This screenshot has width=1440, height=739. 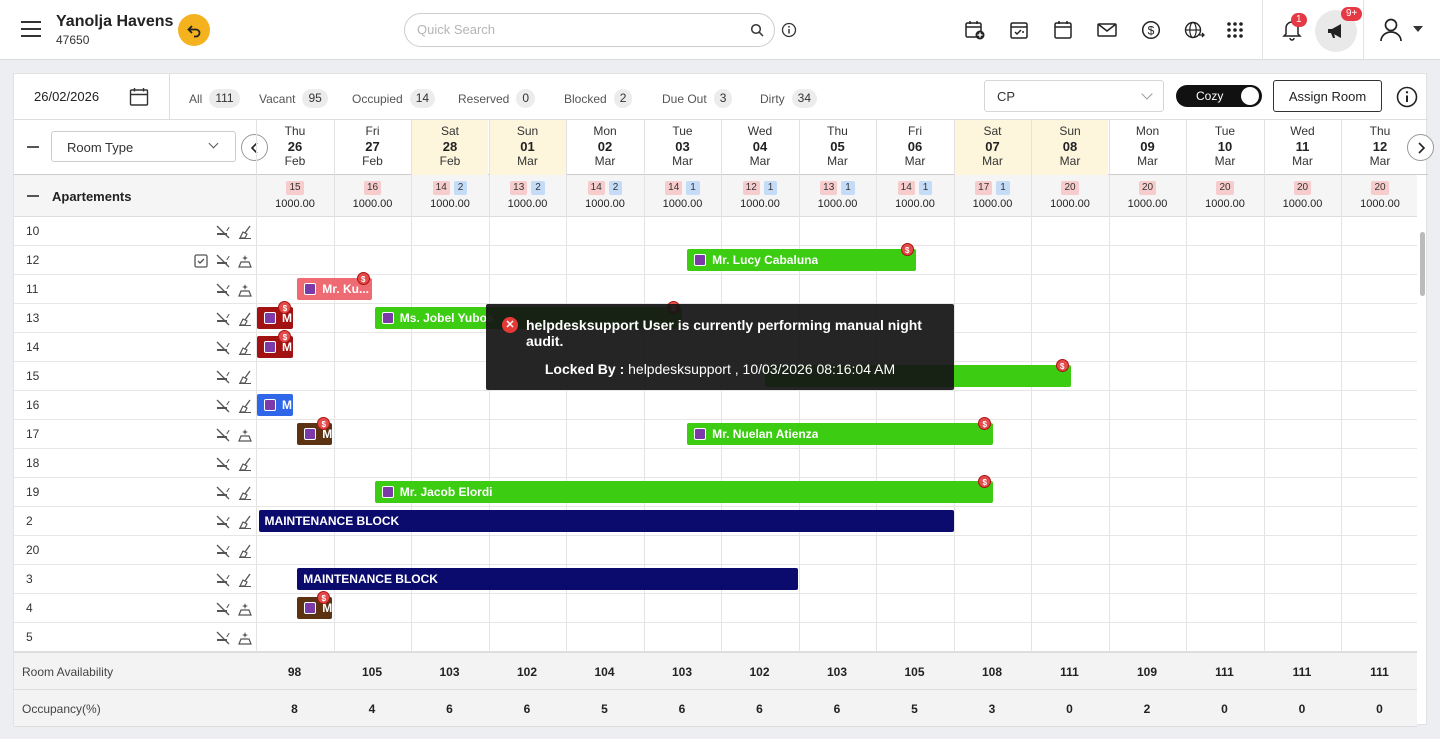 What do you see at coordinates (1294, 29) in the screenshot?
I see `notifications-button: 1` at bounding box center [1294, 29].